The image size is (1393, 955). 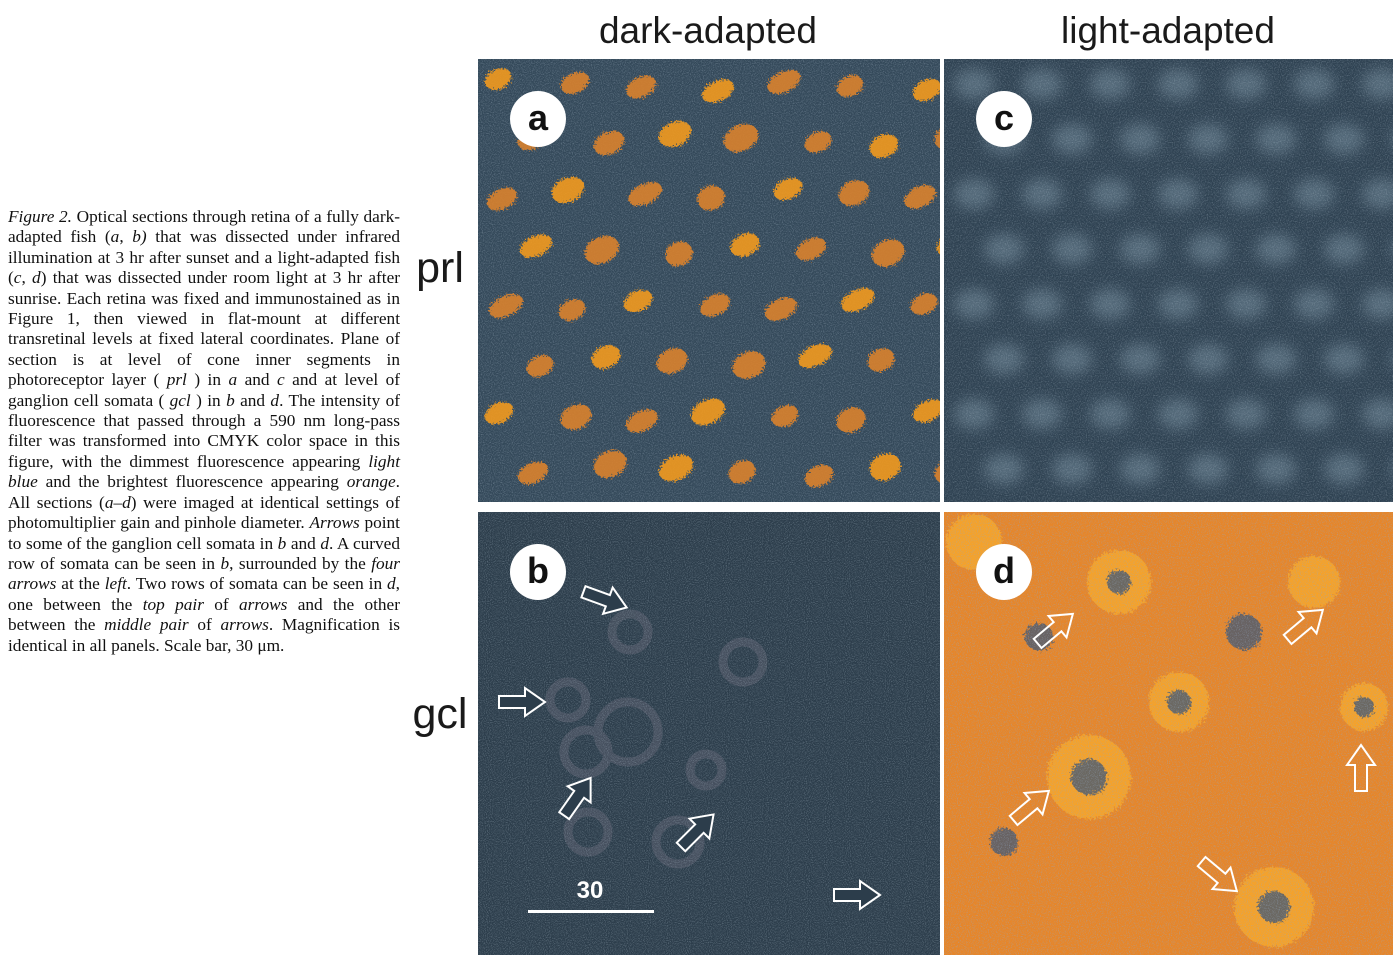 What do you see at coordinates (1168, 733) in the screenshot?
I see `panel-d-image: d` at bounding box center [1168, 733].